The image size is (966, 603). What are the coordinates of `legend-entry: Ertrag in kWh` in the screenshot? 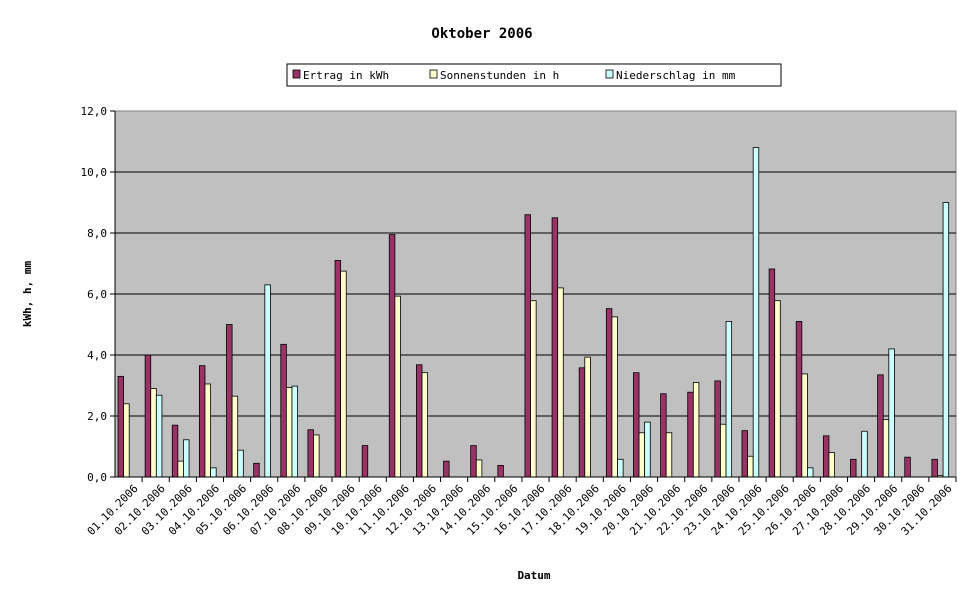 It's located at (346, 75).